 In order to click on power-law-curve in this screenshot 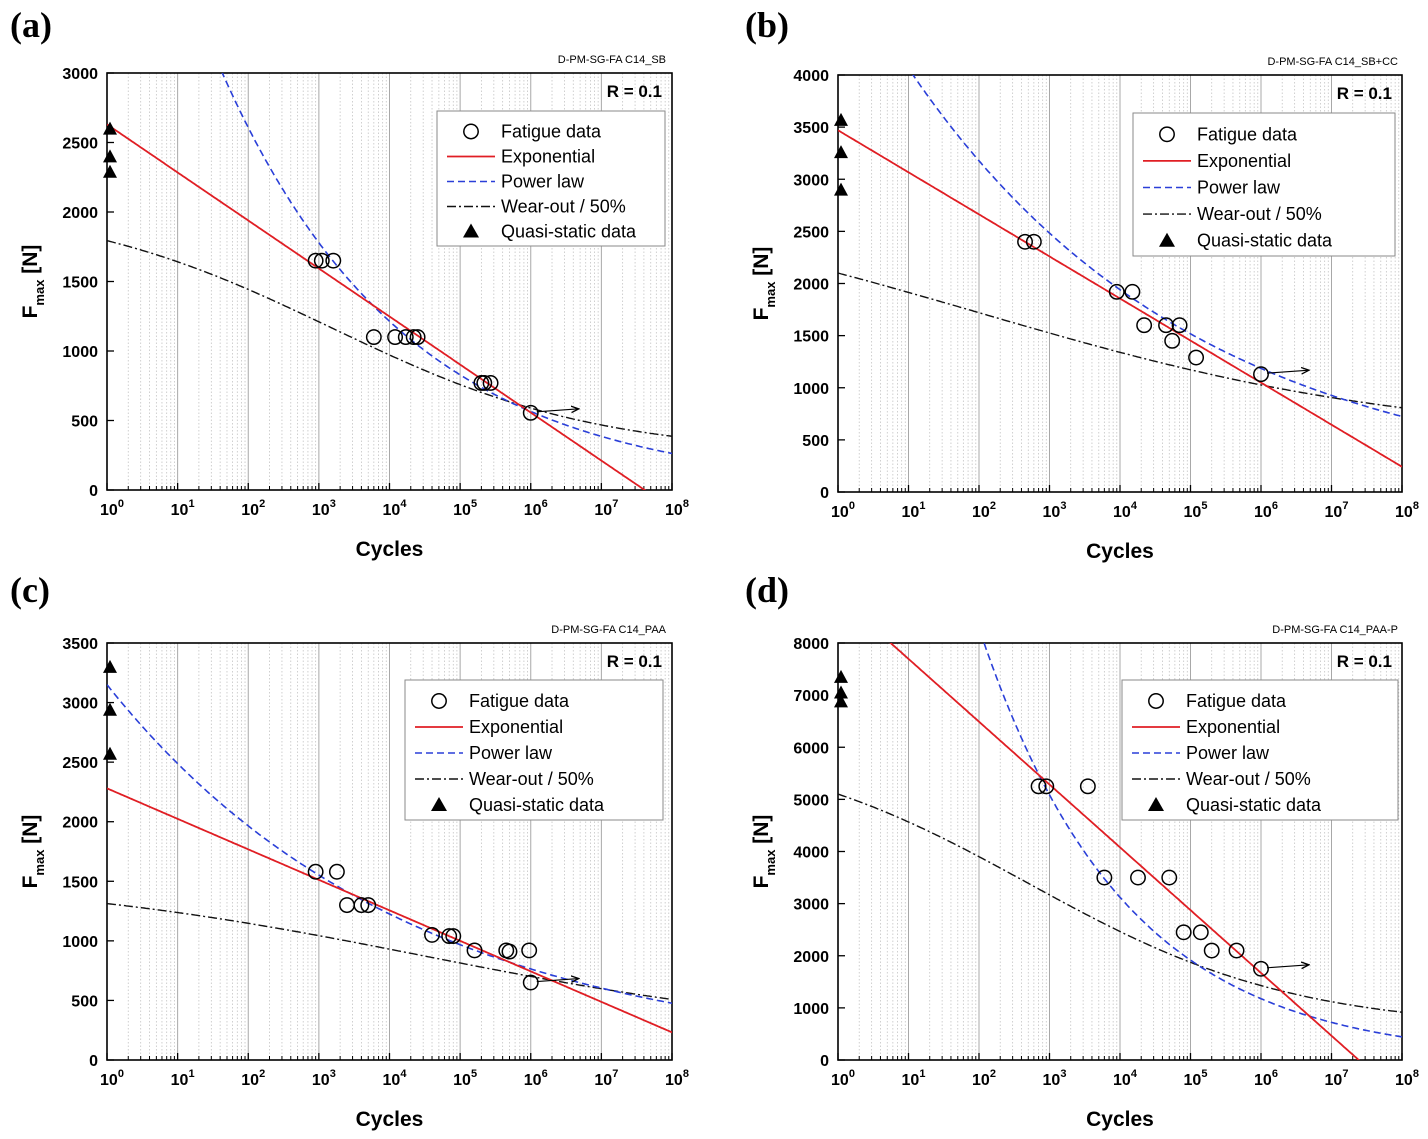, I will do `click(1157, 246)`.